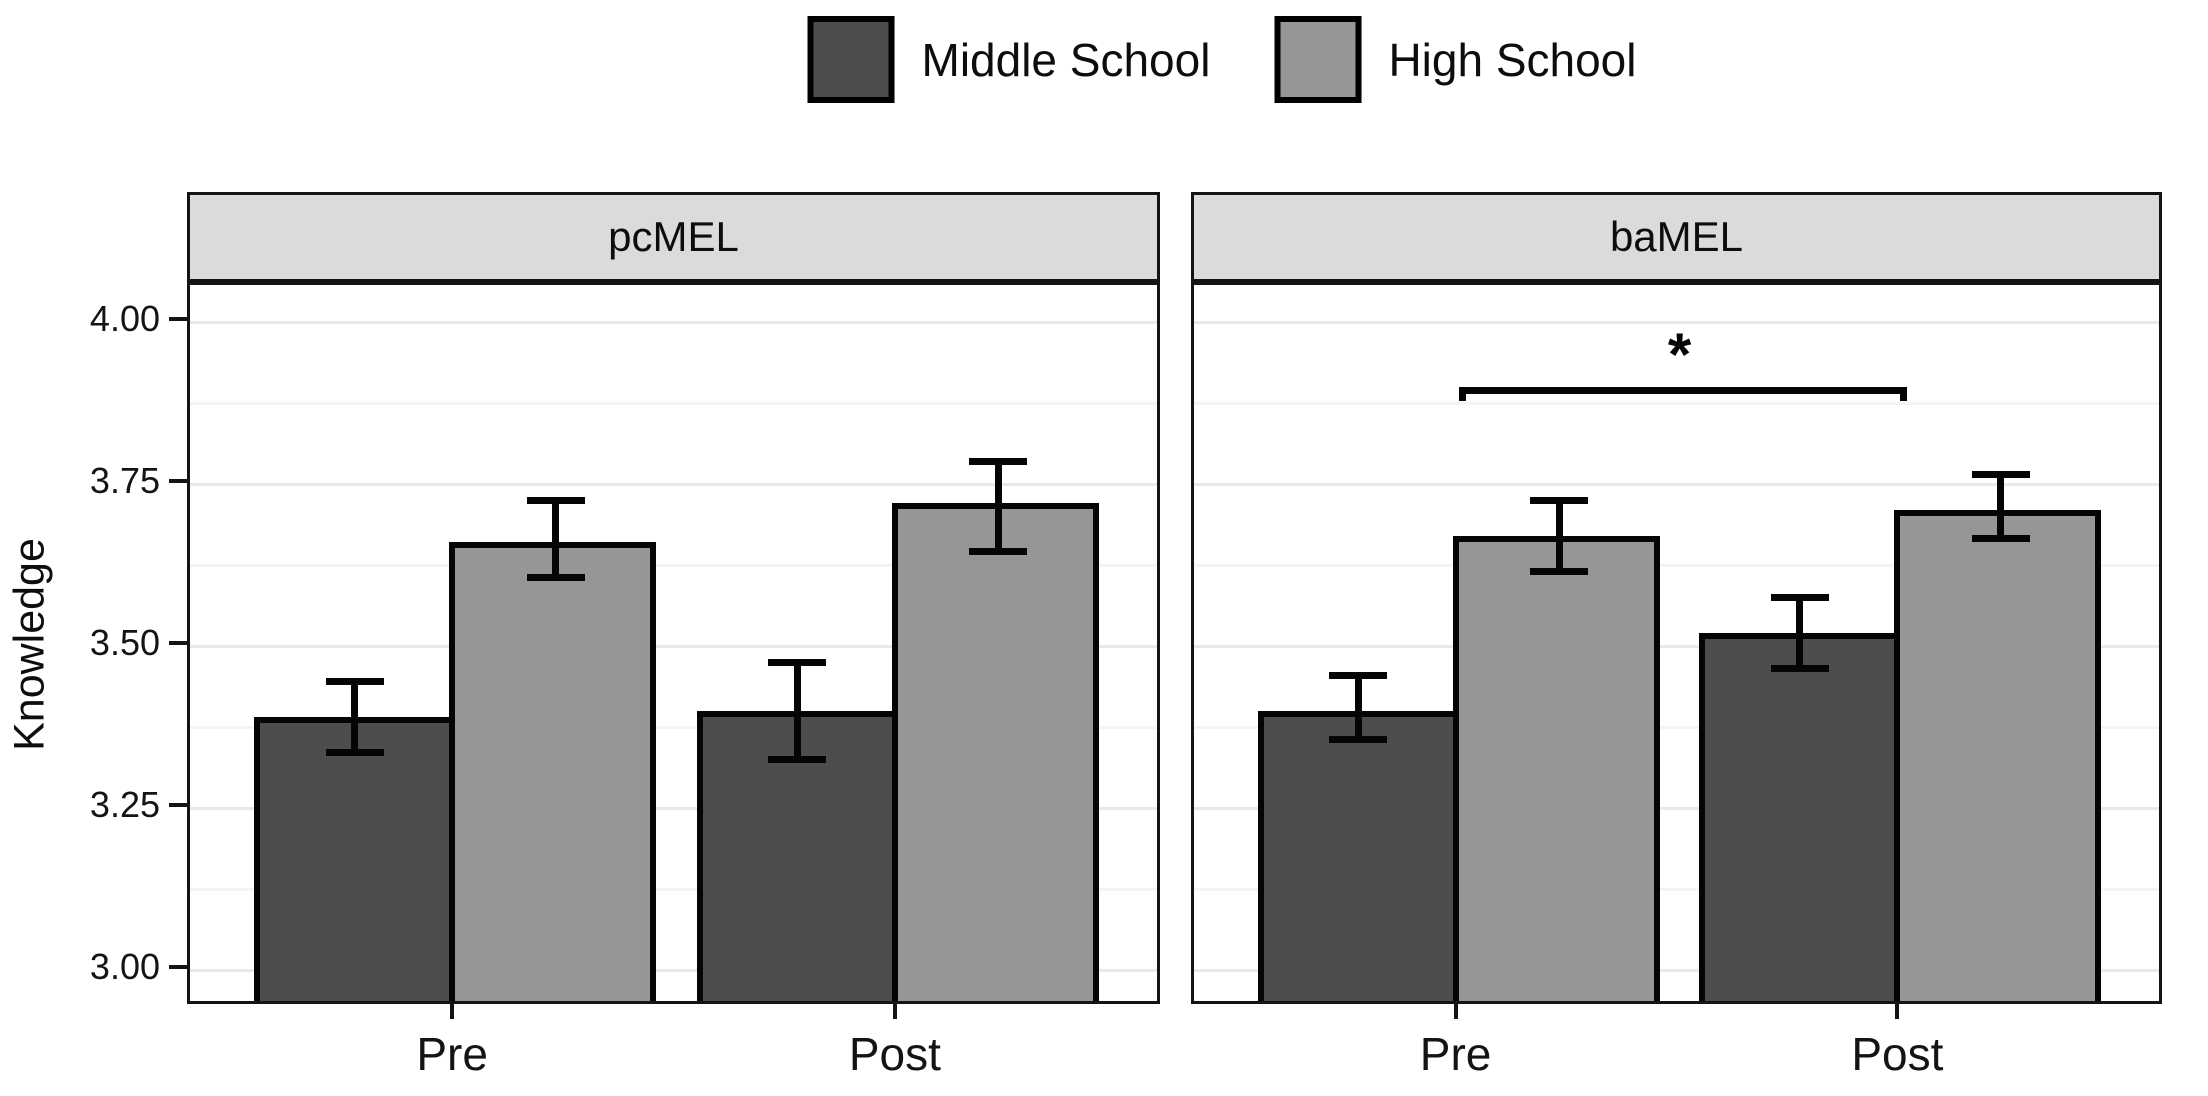 Image resolution: width=2208 pixels, height=1096 pixels. I want to click on facet-strip-label: pcMEL, so click(673, 236).